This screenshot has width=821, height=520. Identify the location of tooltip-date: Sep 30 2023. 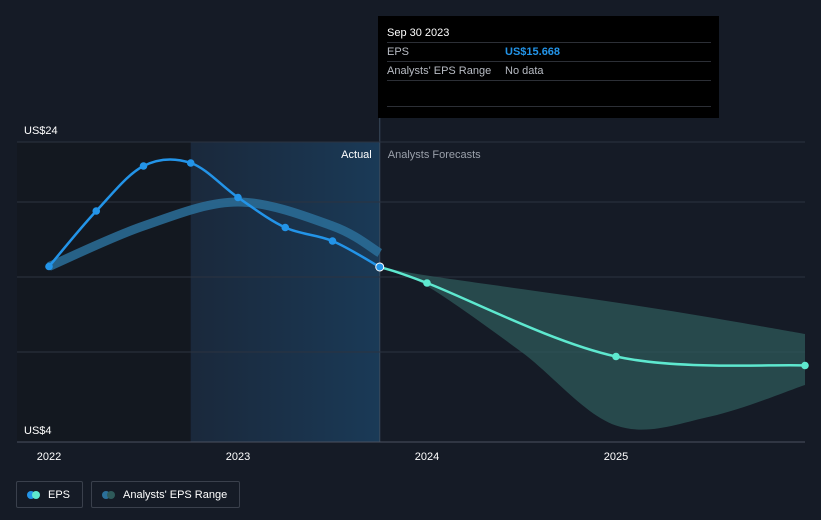
(418, 33).